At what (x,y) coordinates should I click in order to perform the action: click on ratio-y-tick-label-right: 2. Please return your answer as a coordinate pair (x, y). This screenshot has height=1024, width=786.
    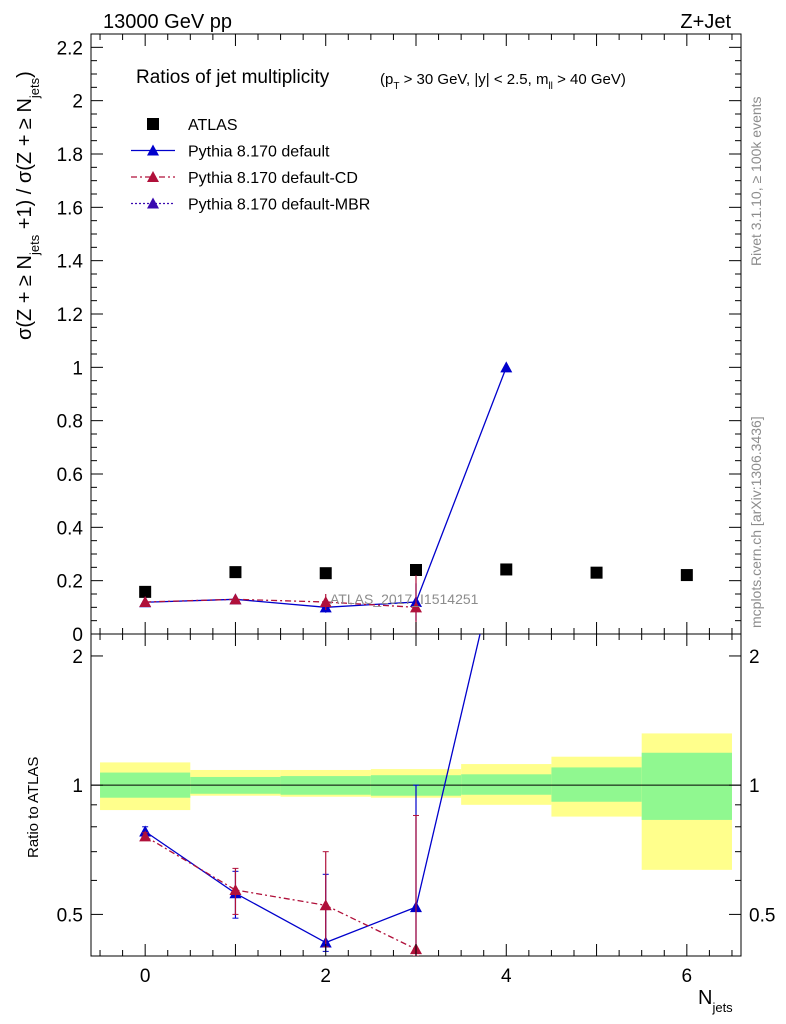
    Looking at the image, I should click on (754, 657).